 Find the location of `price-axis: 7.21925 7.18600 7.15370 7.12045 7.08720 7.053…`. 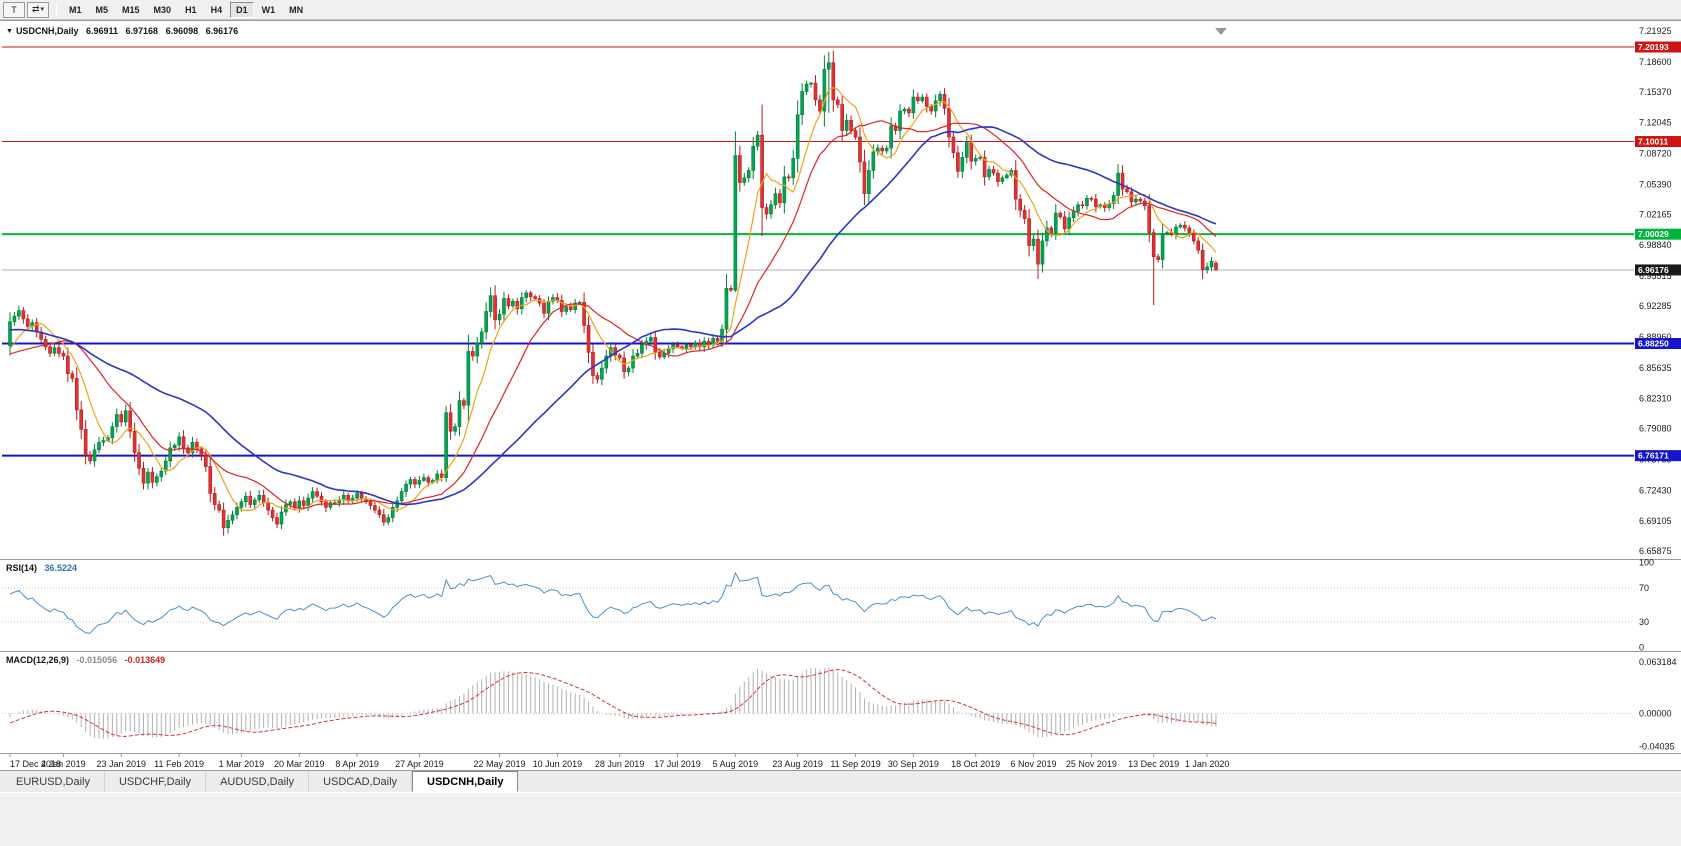

price-axis: 7.21925 7.18600 7.15370 7.12045 7.08720 7.053… is located at coordinates (1658, 388).